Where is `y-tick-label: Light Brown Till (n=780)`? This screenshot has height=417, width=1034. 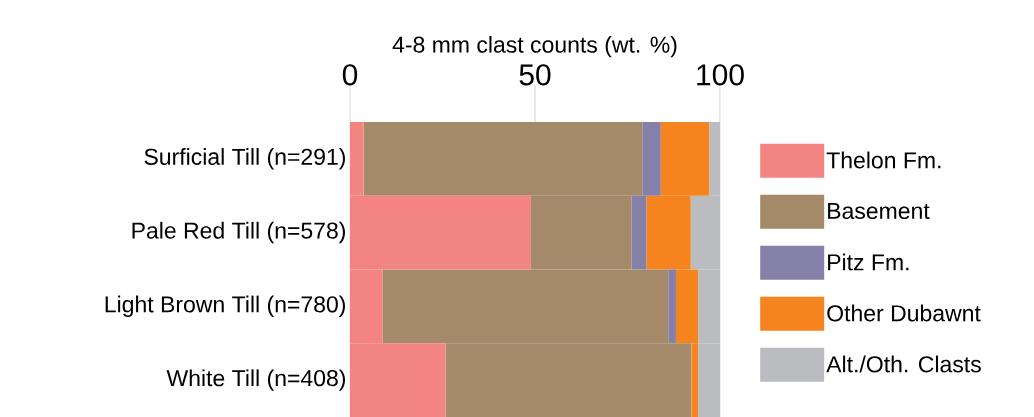
y-tick-label: Light Brown Till (n=780) is located at coordinates (225, 306).